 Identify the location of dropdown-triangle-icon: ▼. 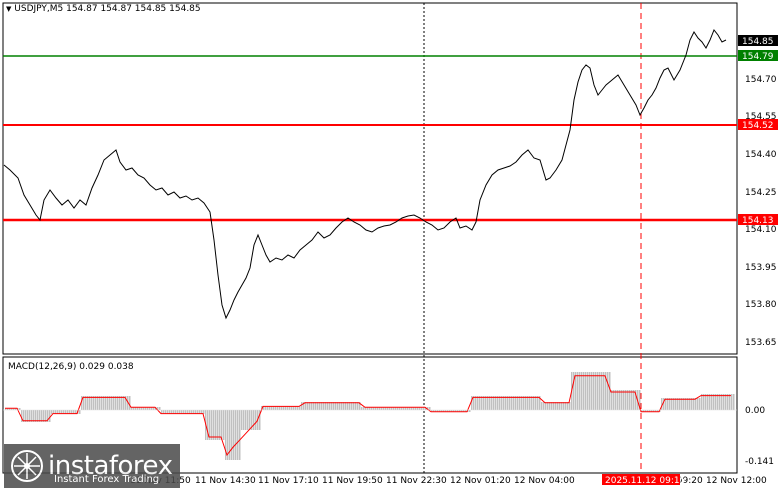
(9, 9).